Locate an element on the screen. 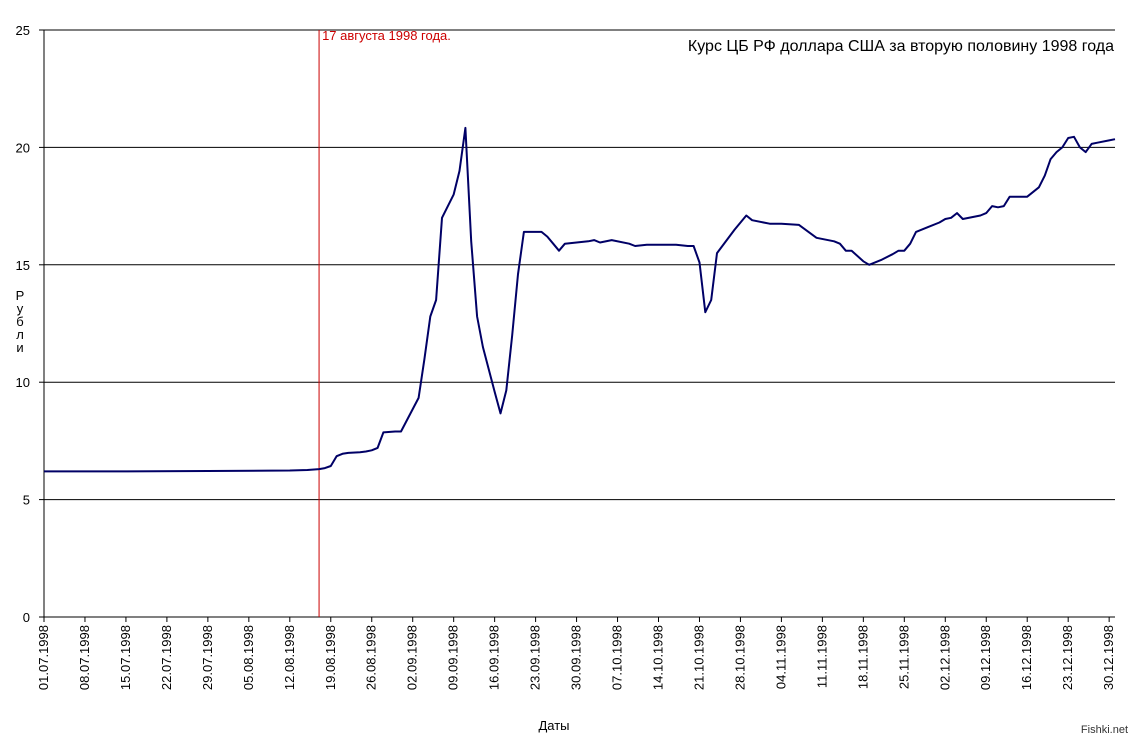  y-tick-labels: 0 5 10 15 20 25 is located at coordinates (23, 324).